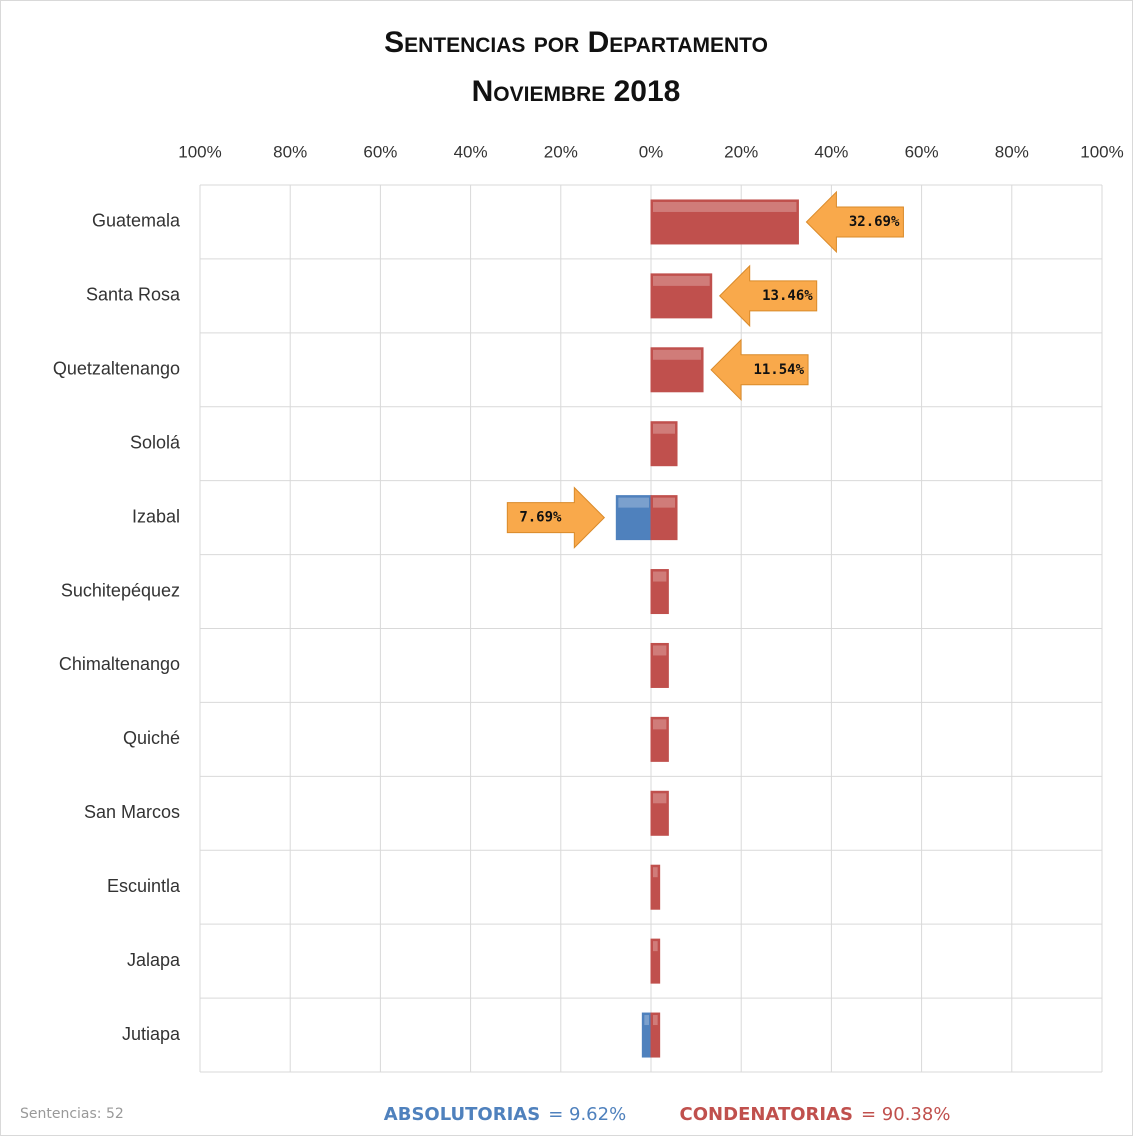  What do you see at coordinates (540, 518) in the screenshot?
I see `value-label: 7.69%` at bounding box center [540, 518].